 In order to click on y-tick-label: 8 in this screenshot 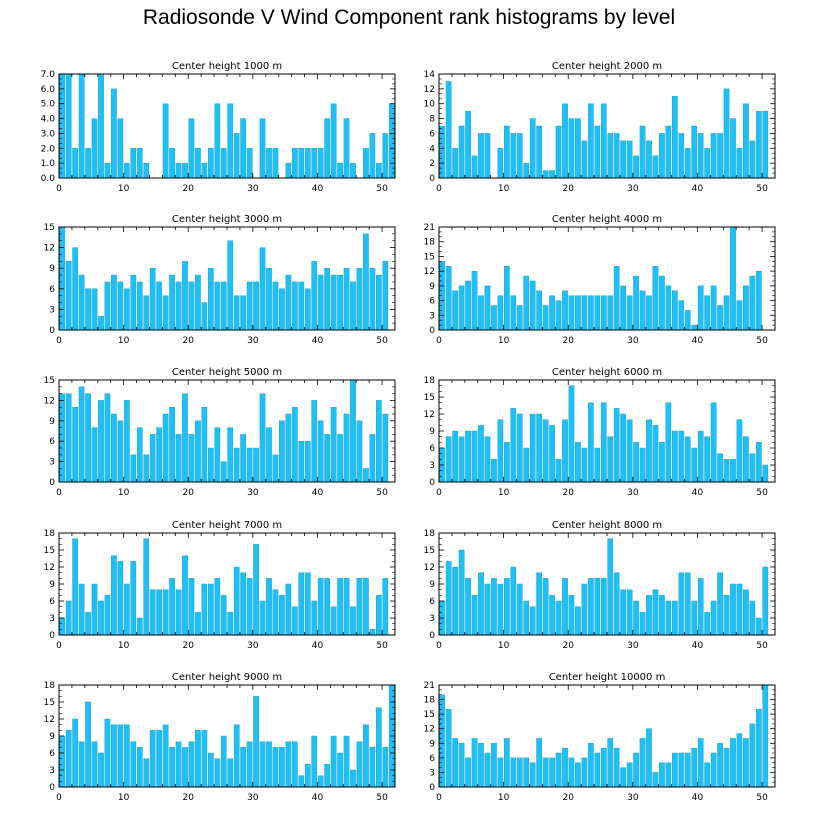, I will do `click(432, 120)`.